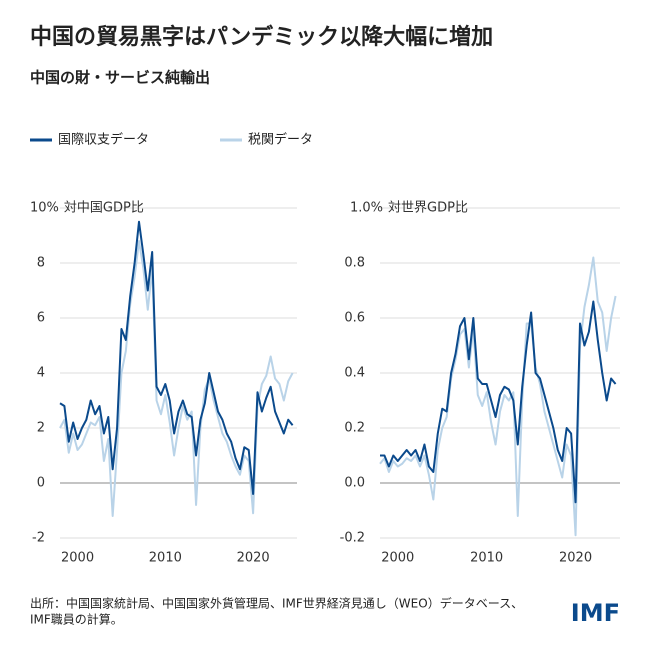  I want to click on y-tick-label: 0.4, so click(354, 373).